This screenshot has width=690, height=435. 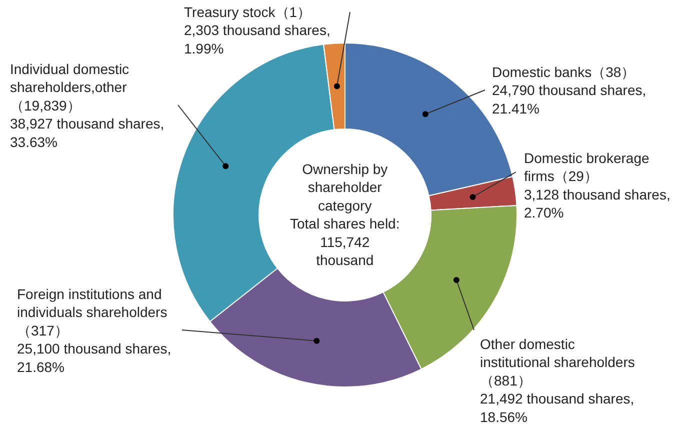 What do you see at coordinates (248, 12) in the screenshot?
I see `slice-label: Treasury stock（1）` at bounding box center [248, 12].